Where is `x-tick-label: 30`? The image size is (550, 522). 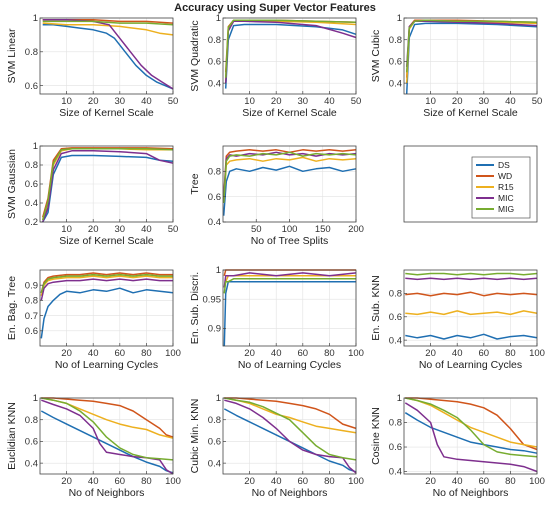 x-tick-label: 30 is located at coordinates (120, 101).